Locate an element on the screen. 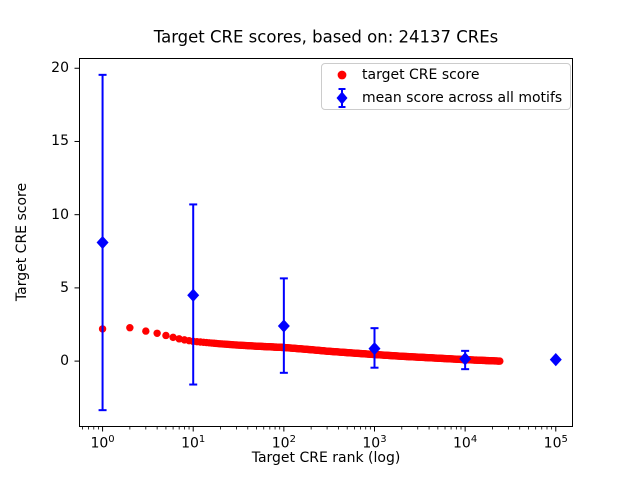  legend-label: target CRE score is located at coordinates (421, 75).